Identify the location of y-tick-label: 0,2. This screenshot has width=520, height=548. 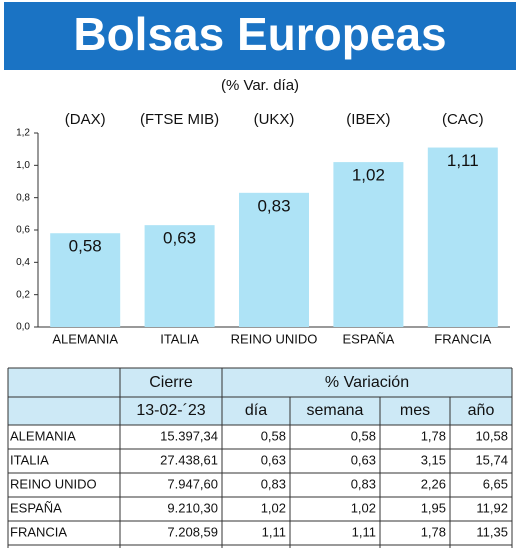
(23, 294).